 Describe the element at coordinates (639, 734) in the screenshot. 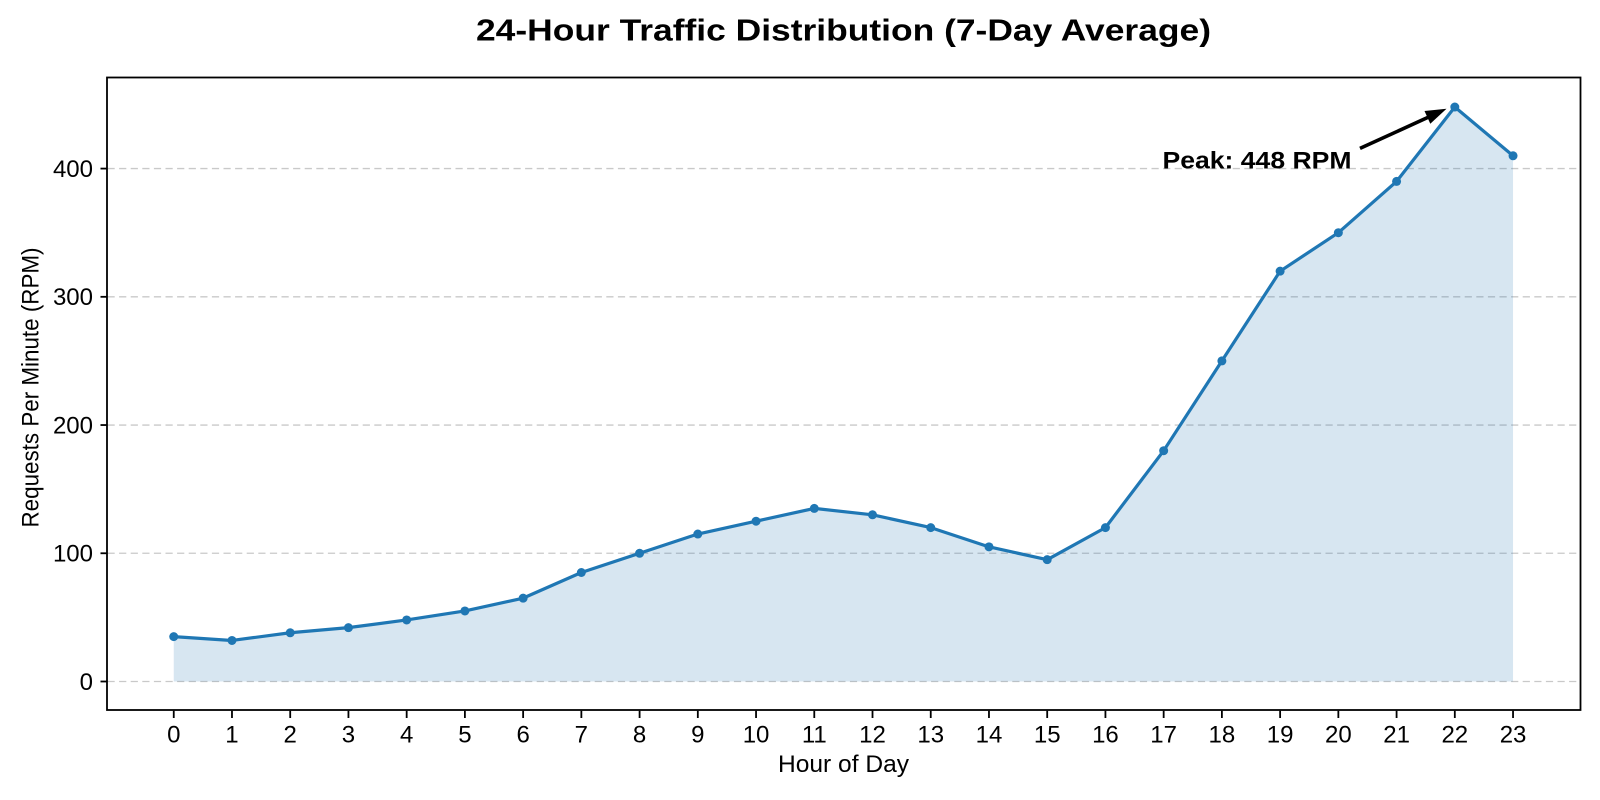

I see `svg-text: 8` at that location.